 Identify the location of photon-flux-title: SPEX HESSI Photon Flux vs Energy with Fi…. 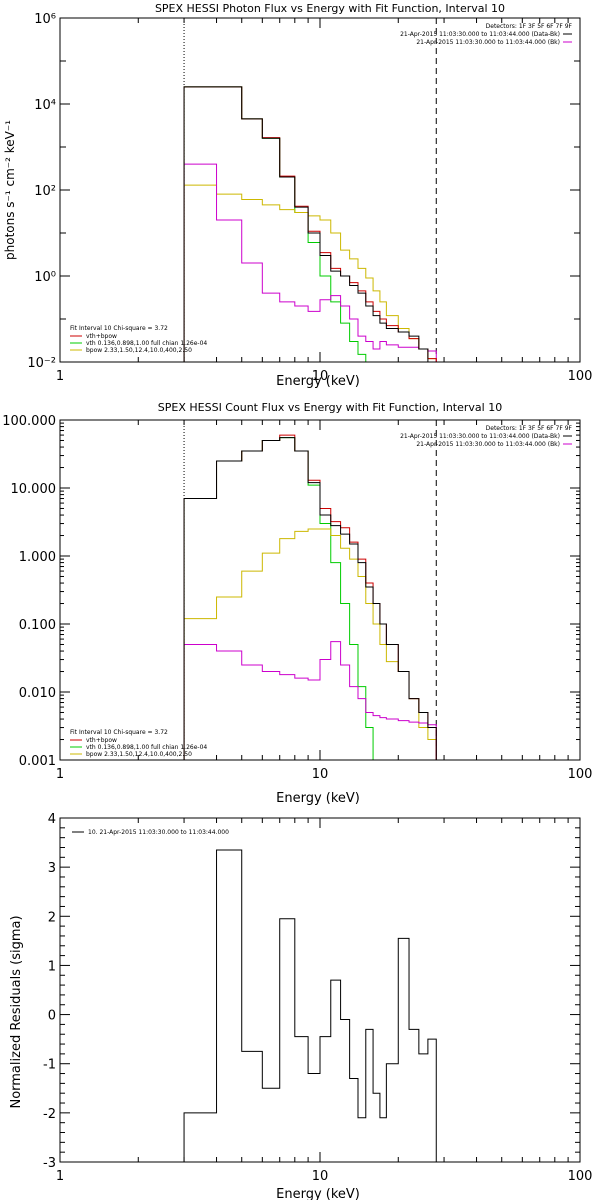
(330, 8).